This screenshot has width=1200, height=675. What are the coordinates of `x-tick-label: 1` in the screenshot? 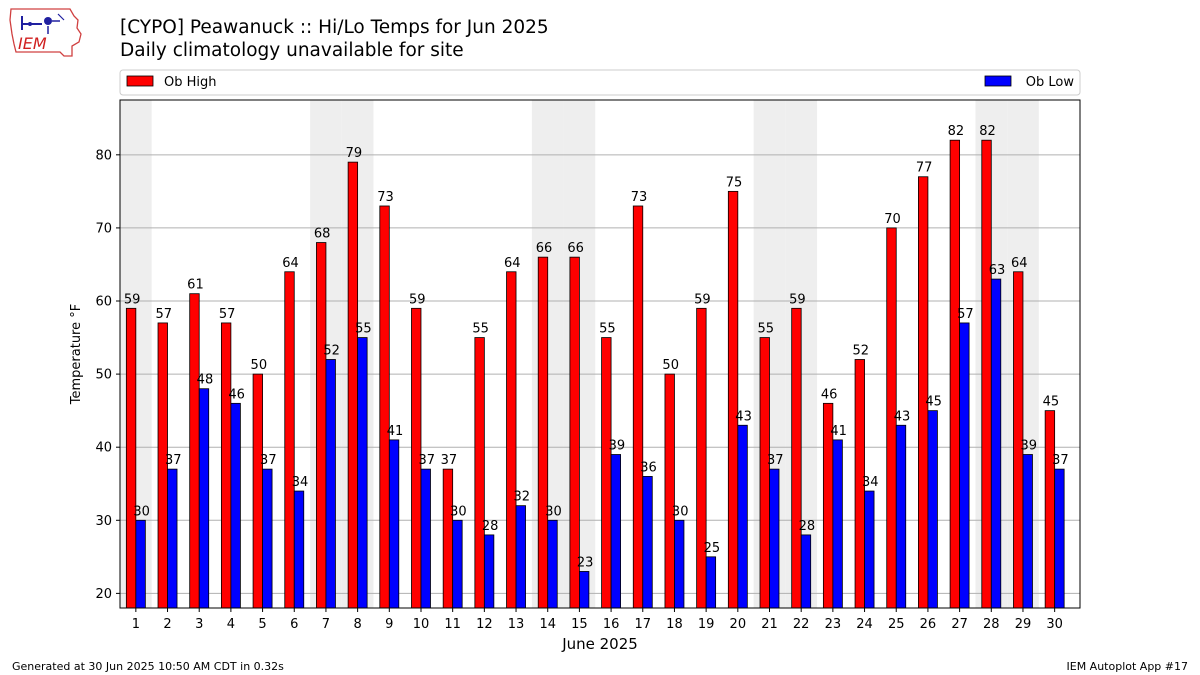 It's located at (136, 624).